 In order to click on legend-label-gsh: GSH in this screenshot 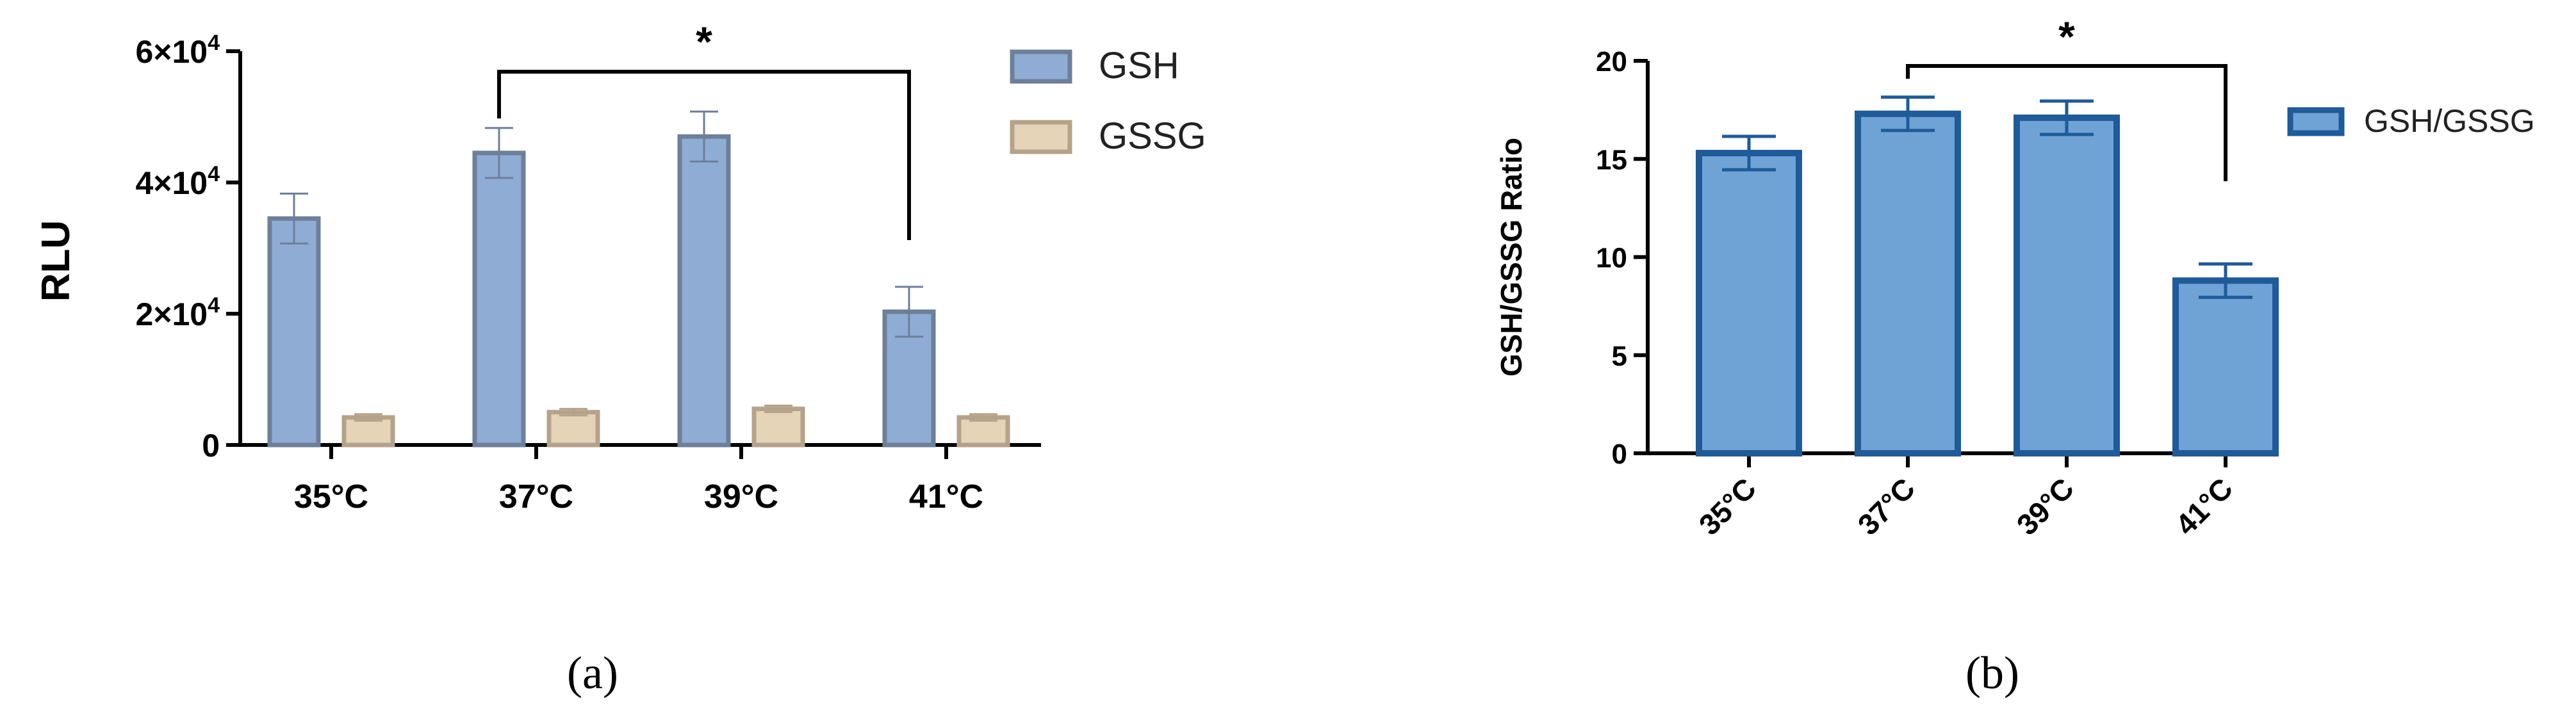, I will do `click(1139, 65)`.